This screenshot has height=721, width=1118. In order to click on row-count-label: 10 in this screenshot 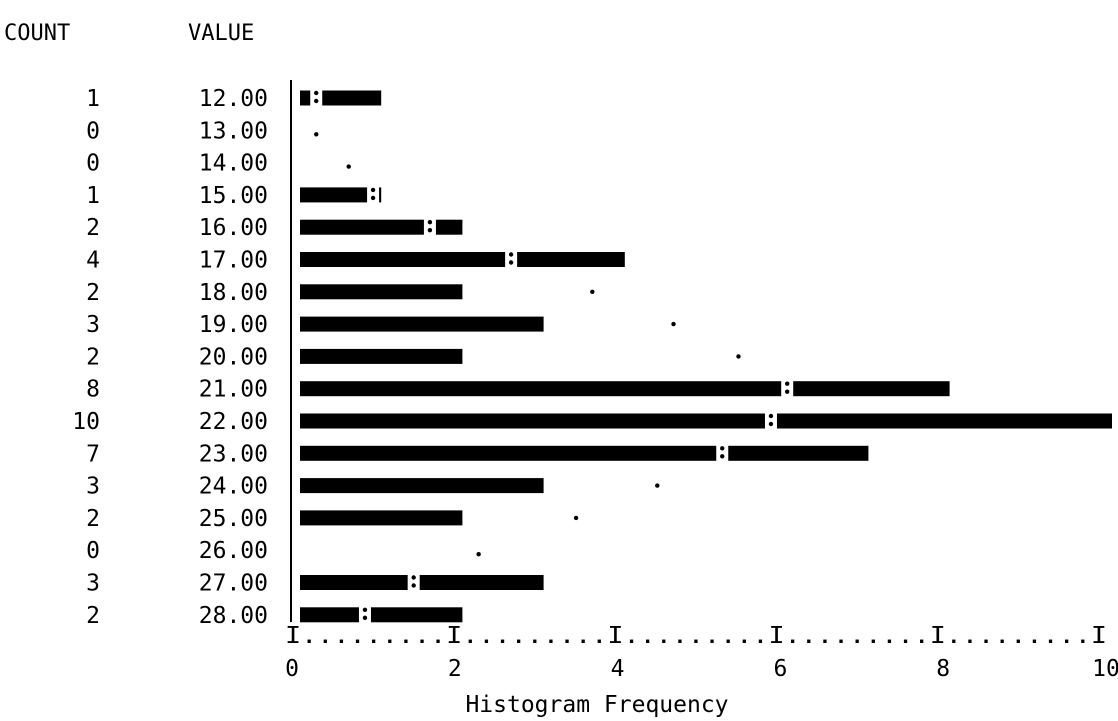, I will do `click(86, 422)`.